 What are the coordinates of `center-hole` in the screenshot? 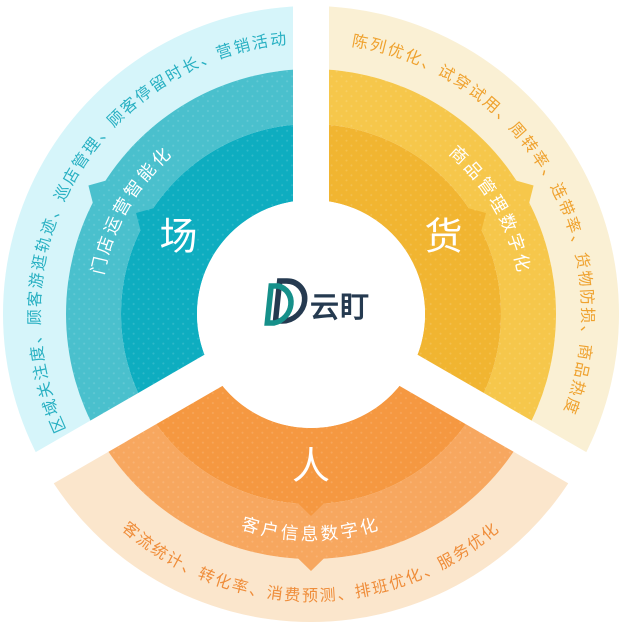 It's located at (311, 314).